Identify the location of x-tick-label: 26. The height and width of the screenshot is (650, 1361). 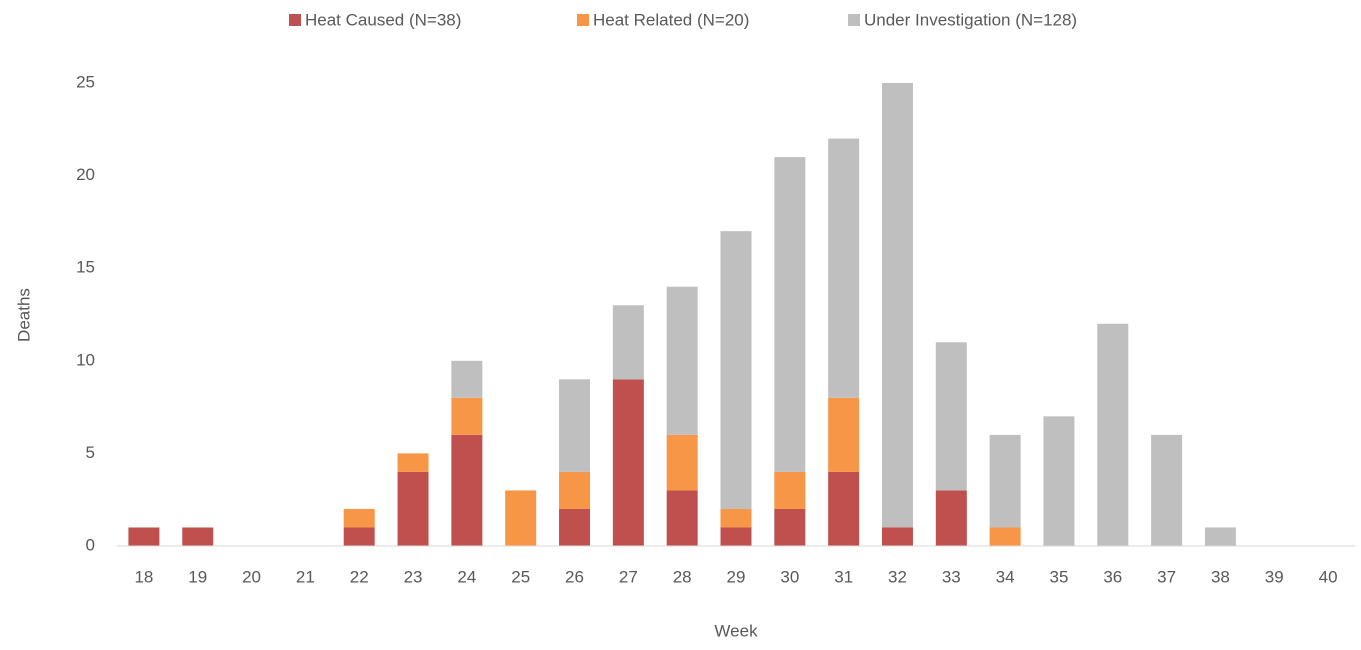
(574, 576).